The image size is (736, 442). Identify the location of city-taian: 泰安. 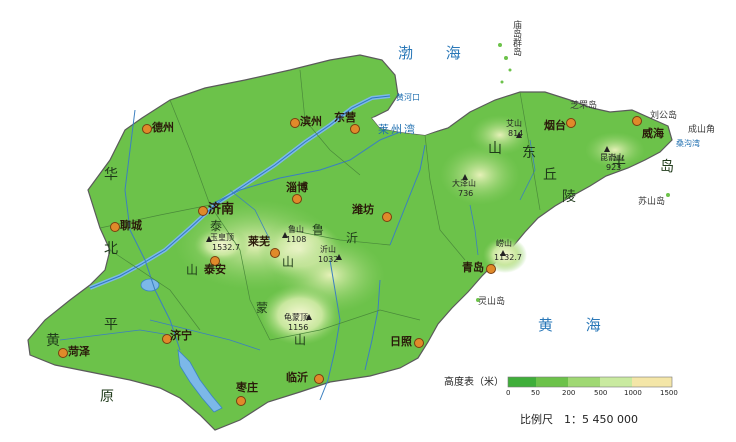
(215, 269).